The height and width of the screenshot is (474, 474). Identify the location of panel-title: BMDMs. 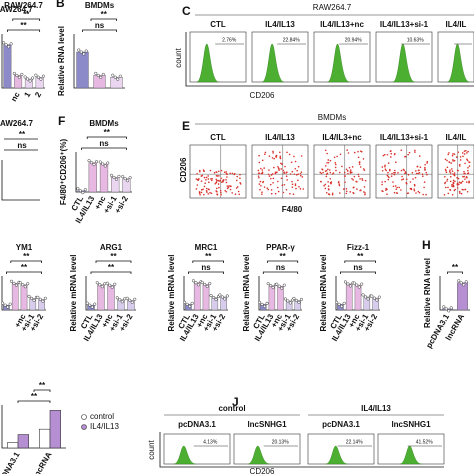
(100, 5).